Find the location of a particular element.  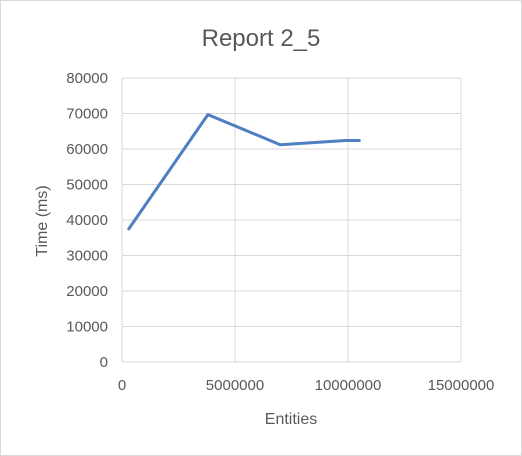

y-tick-label: 80000 is located at coordinates (87, 78).